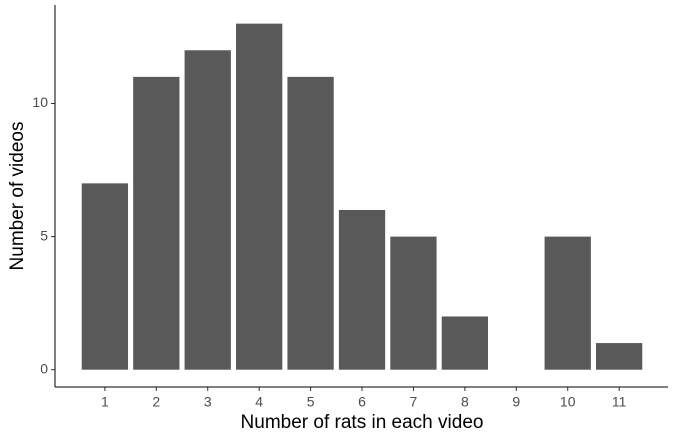 This screenshot has height=441, width=678. I want to click on y-tick-label: 0, so click(44, 368).